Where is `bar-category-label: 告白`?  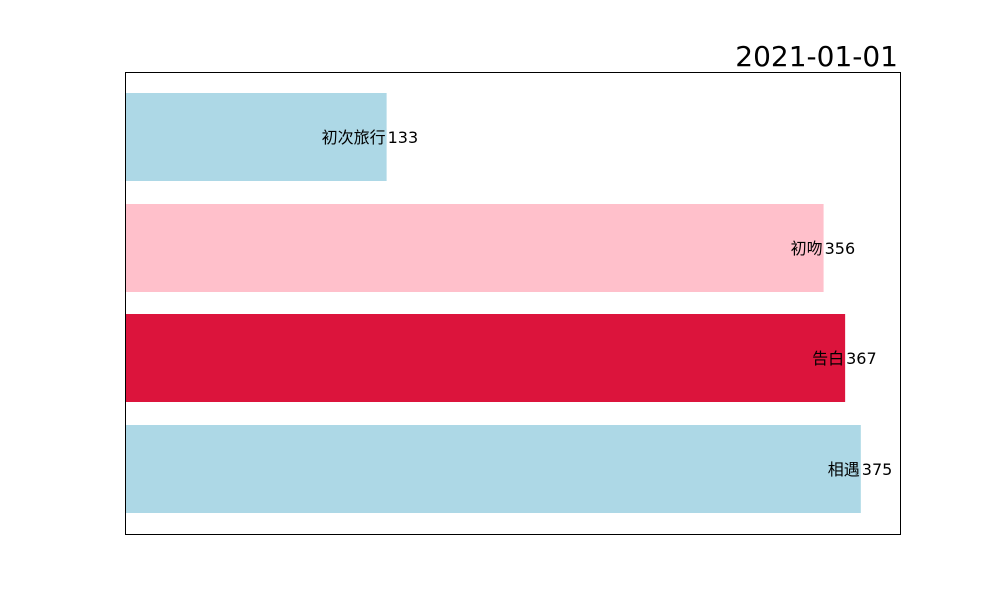
bar-category-label: 告白 is located at coordinates (828, 358).